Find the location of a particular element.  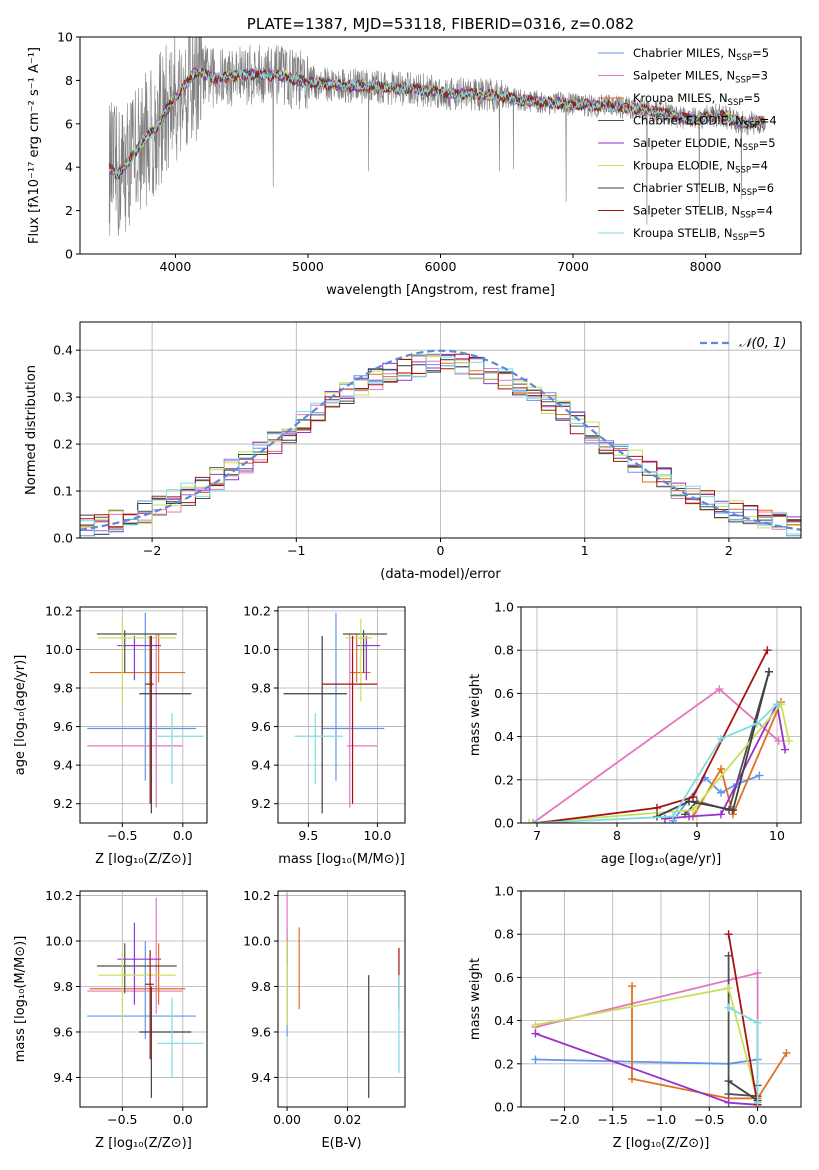

histogram-chabrier_stelib is located at coordinates (440, 446).